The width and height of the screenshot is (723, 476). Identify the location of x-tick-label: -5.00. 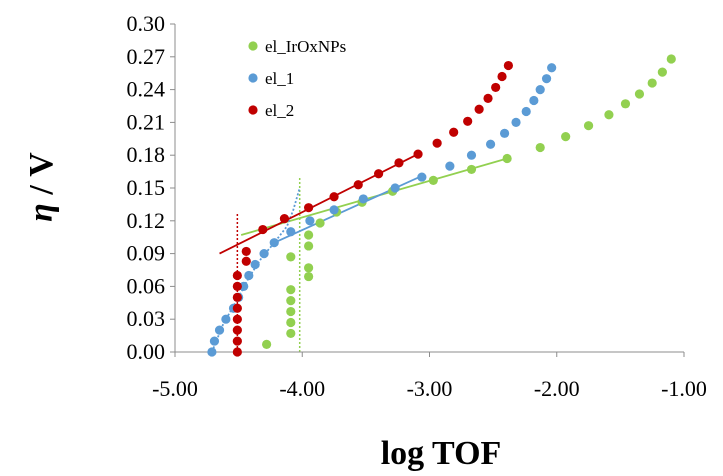
(175, 388).